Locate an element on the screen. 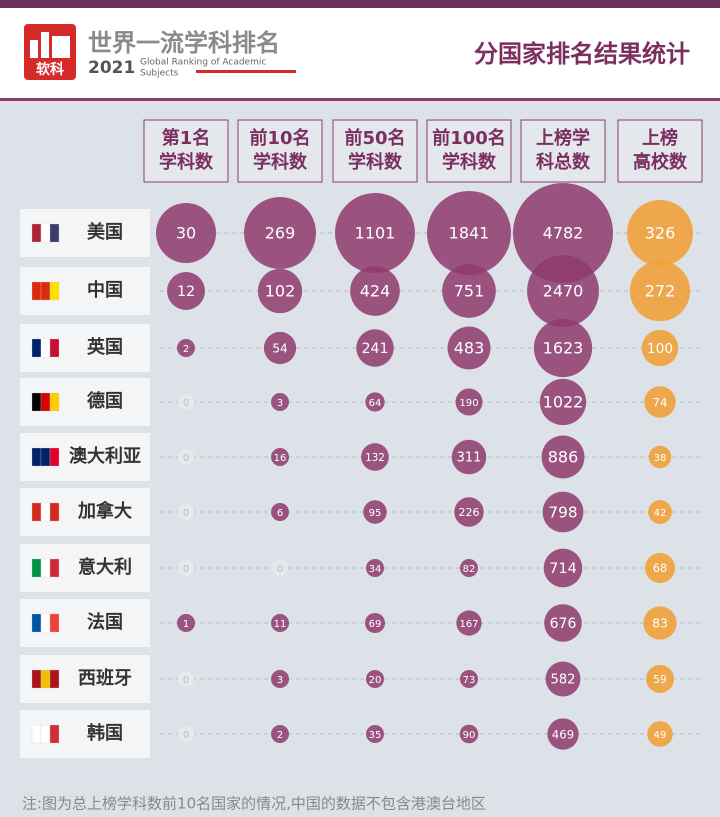  country-name: 西班牙 is located at coordinates (105, 678).